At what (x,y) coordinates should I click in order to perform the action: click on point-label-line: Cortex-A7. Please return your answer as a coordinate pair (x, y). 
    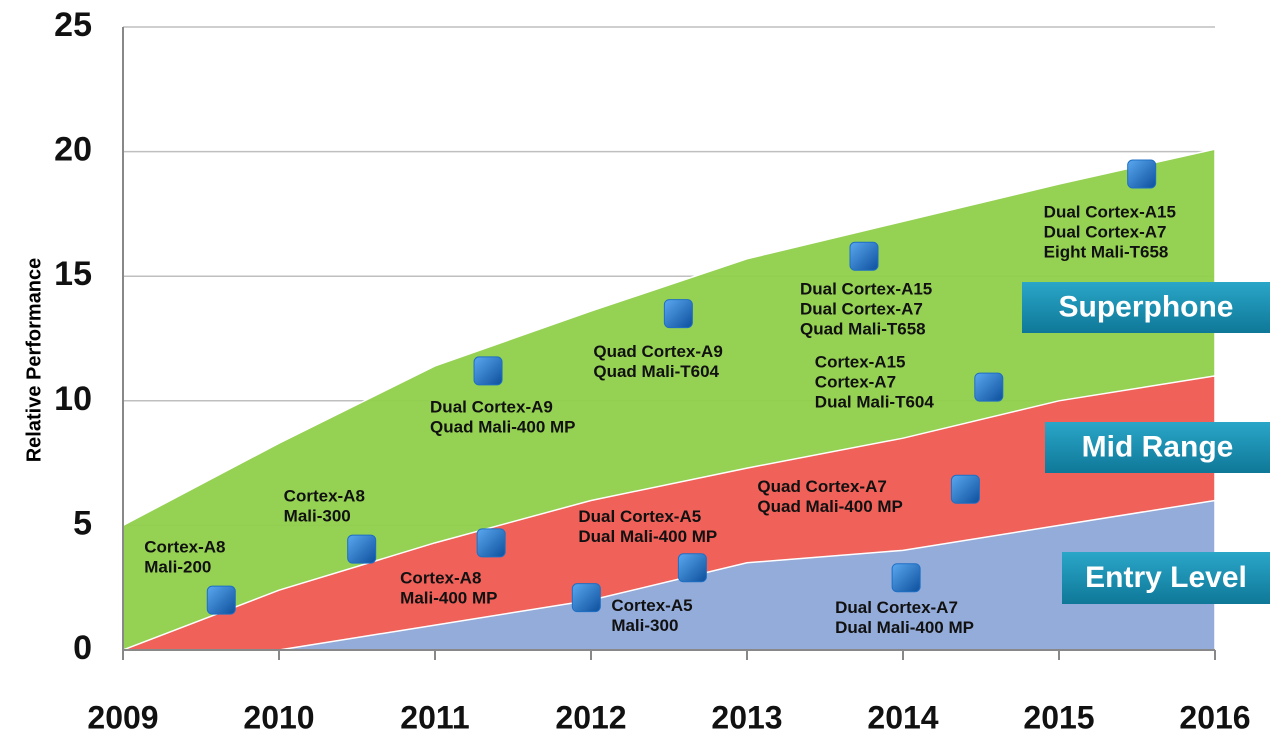
    Looking at the image, I should click on (855, 382).